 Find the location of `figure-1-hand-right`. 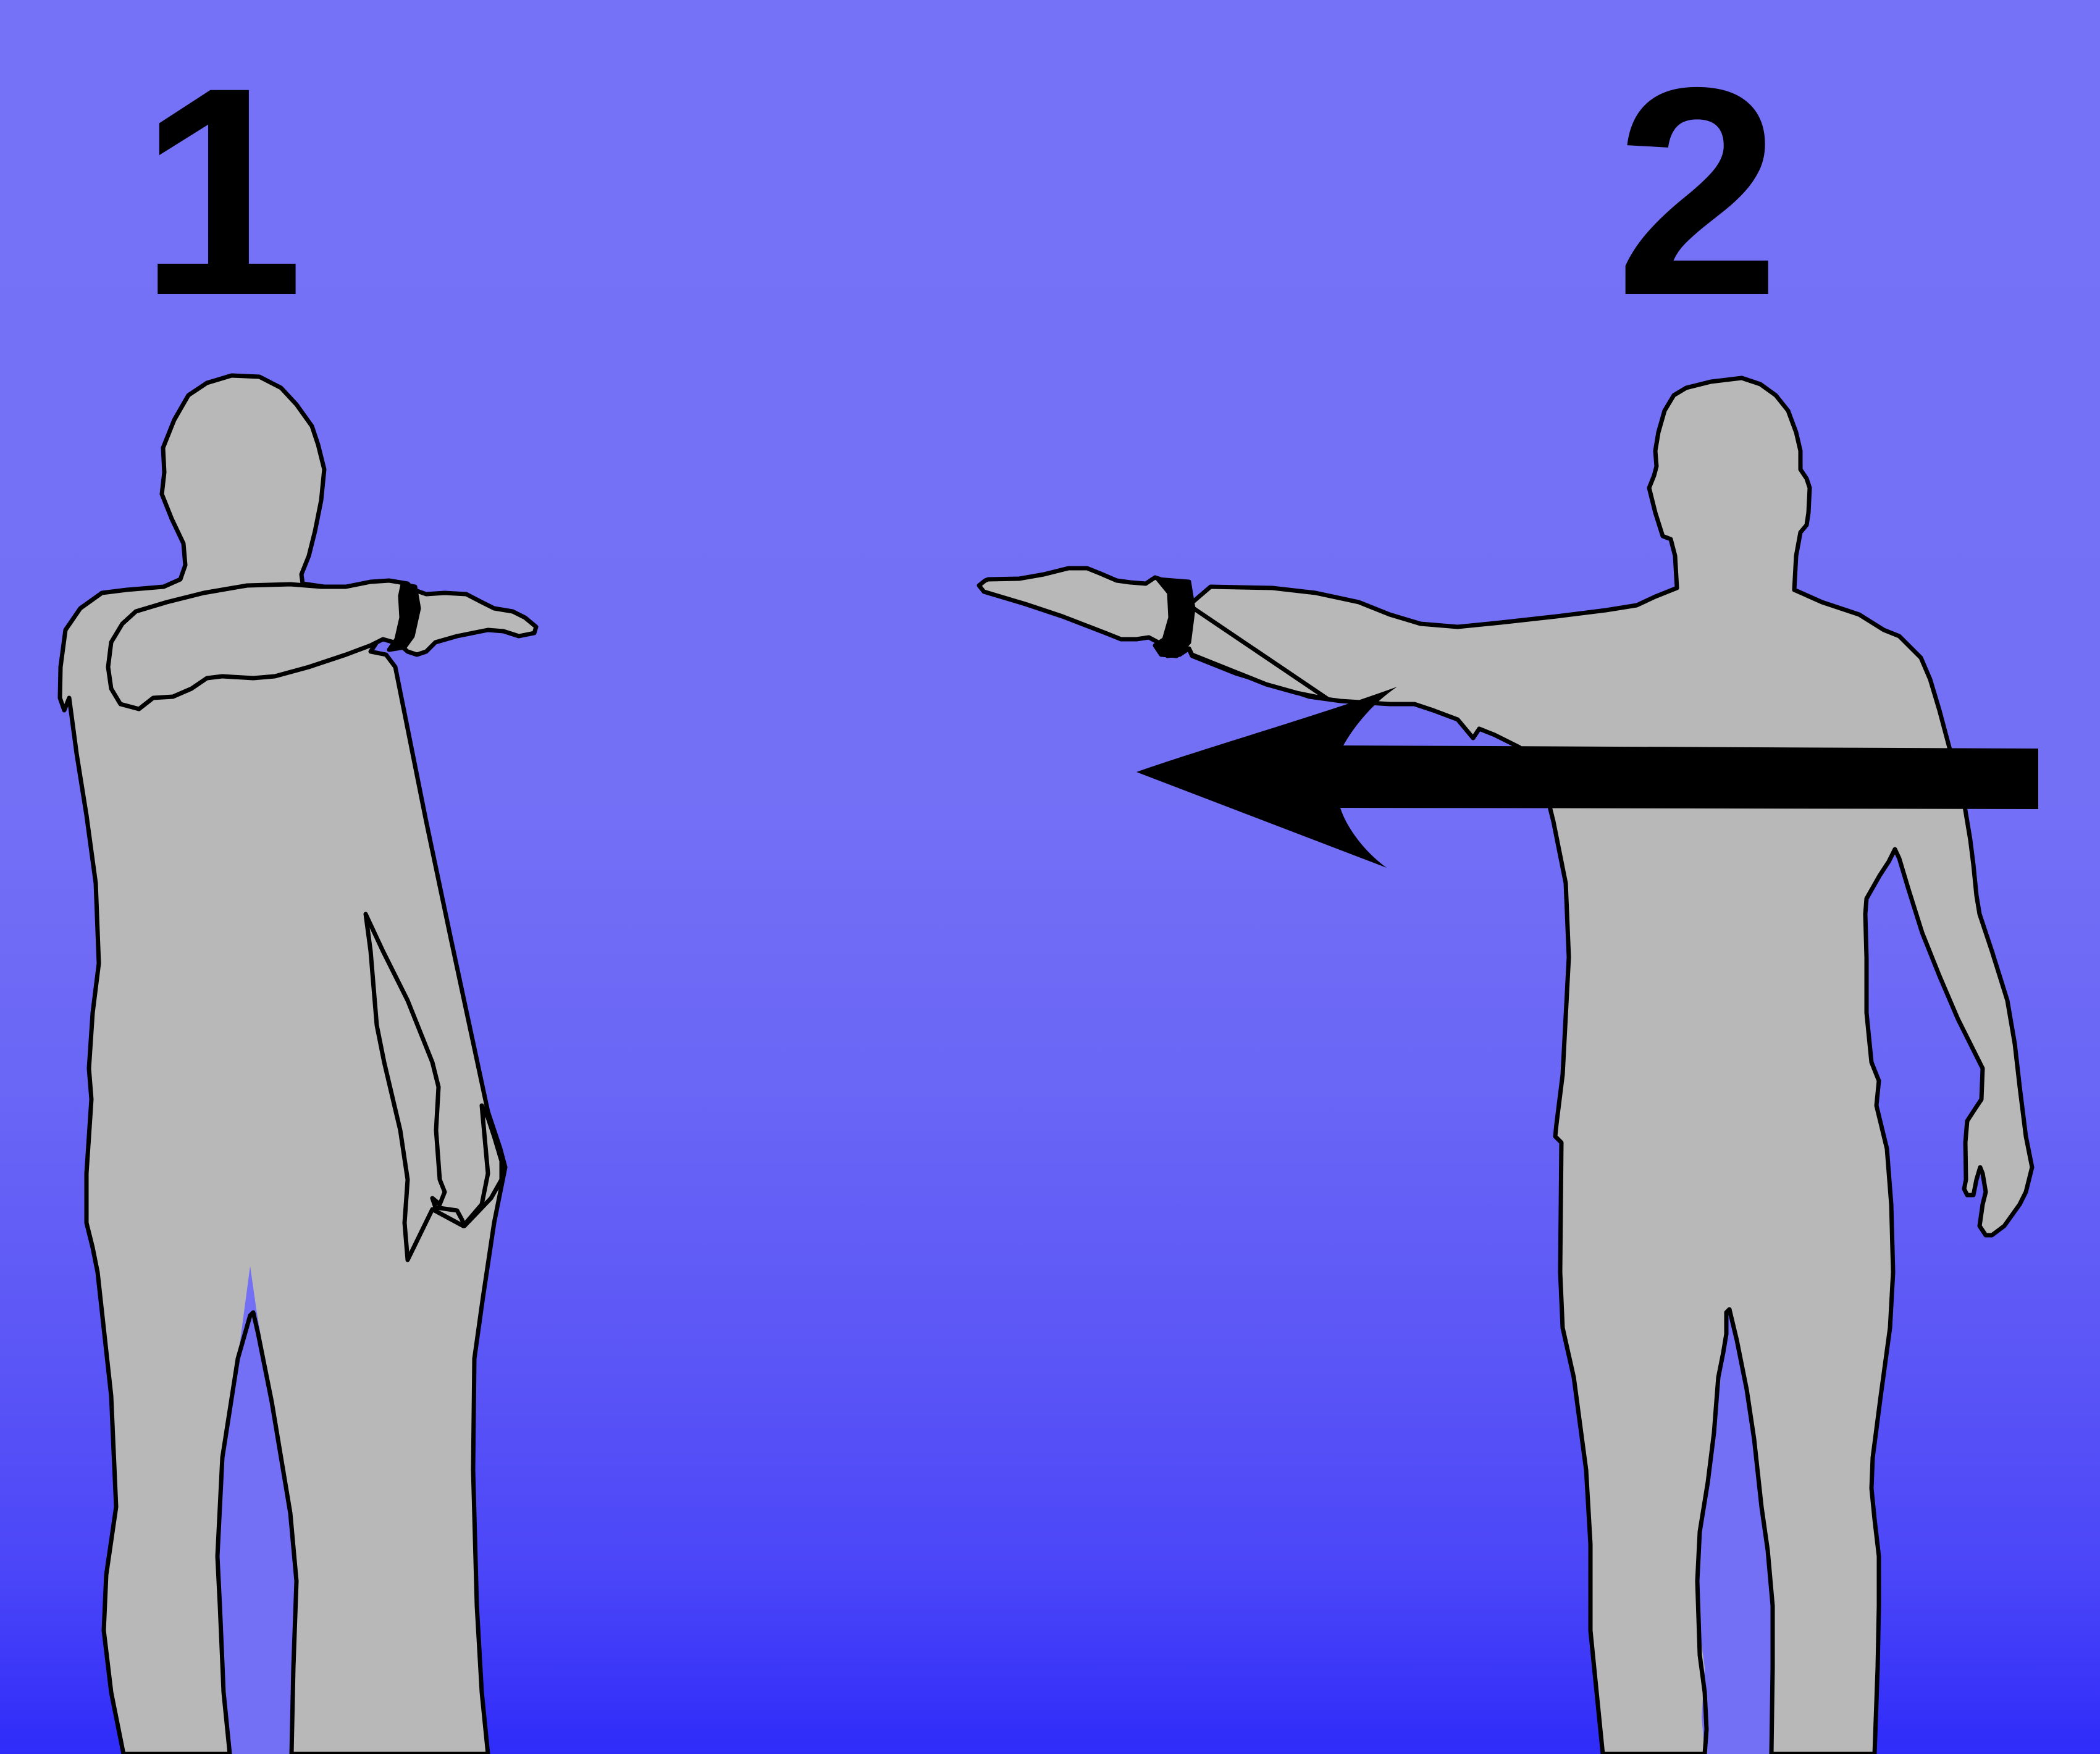

figure-1-hand-right is located at coordinates (434, 1087).